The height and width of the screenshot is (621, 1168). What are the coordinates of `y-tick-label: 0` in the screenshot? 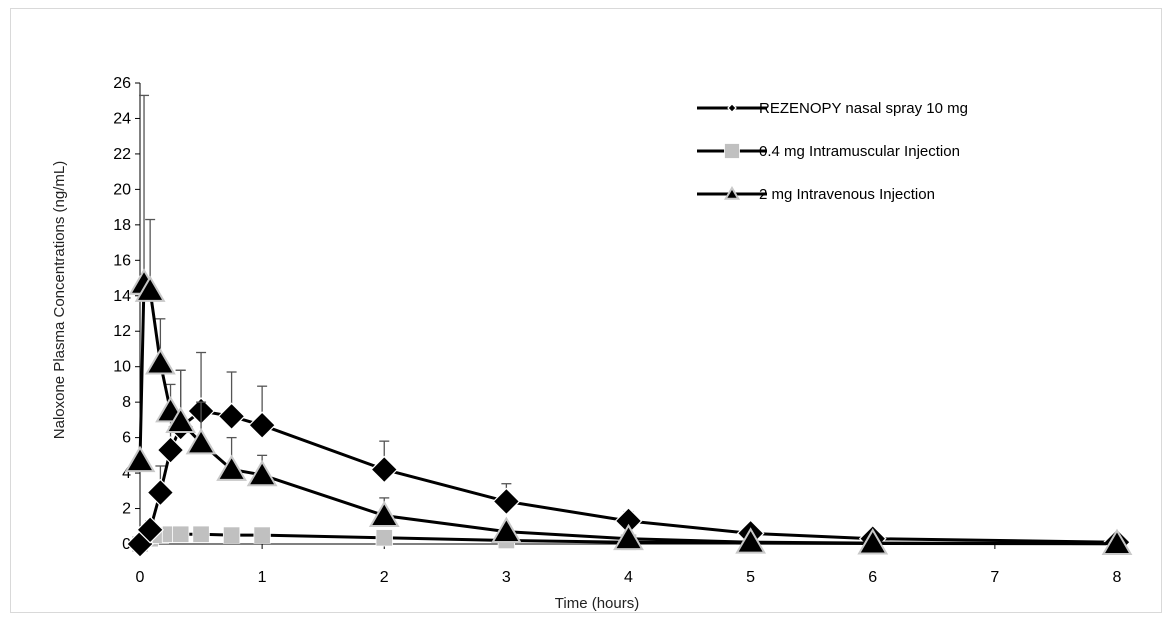 It's located at (126, 544).